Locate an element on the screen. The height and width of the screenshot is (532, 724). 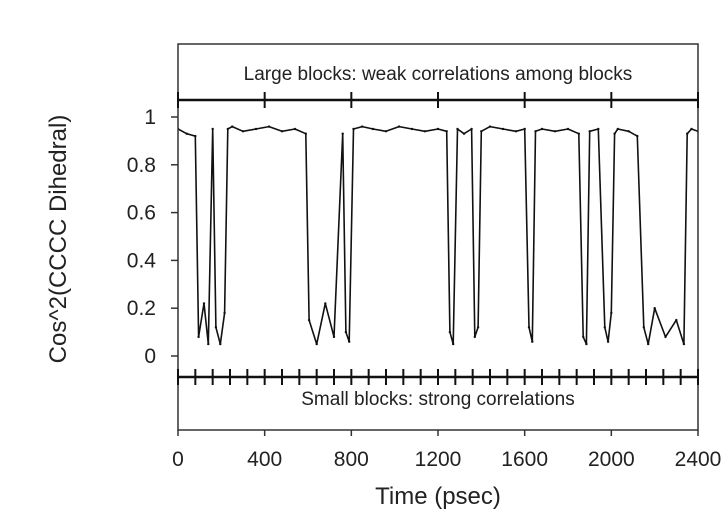
x-tick-label: 400 is located at coordinates (264, 459).